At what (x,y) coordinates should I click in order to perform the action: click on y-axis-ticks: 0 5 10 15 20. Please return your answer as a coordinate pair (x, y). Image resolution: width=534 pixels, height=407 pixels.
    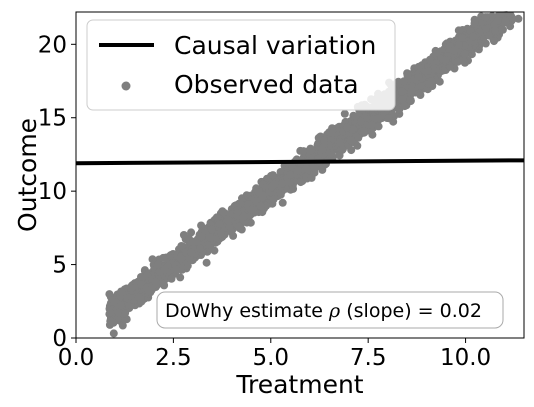
    Looking at the image, I should click on (57, 192).